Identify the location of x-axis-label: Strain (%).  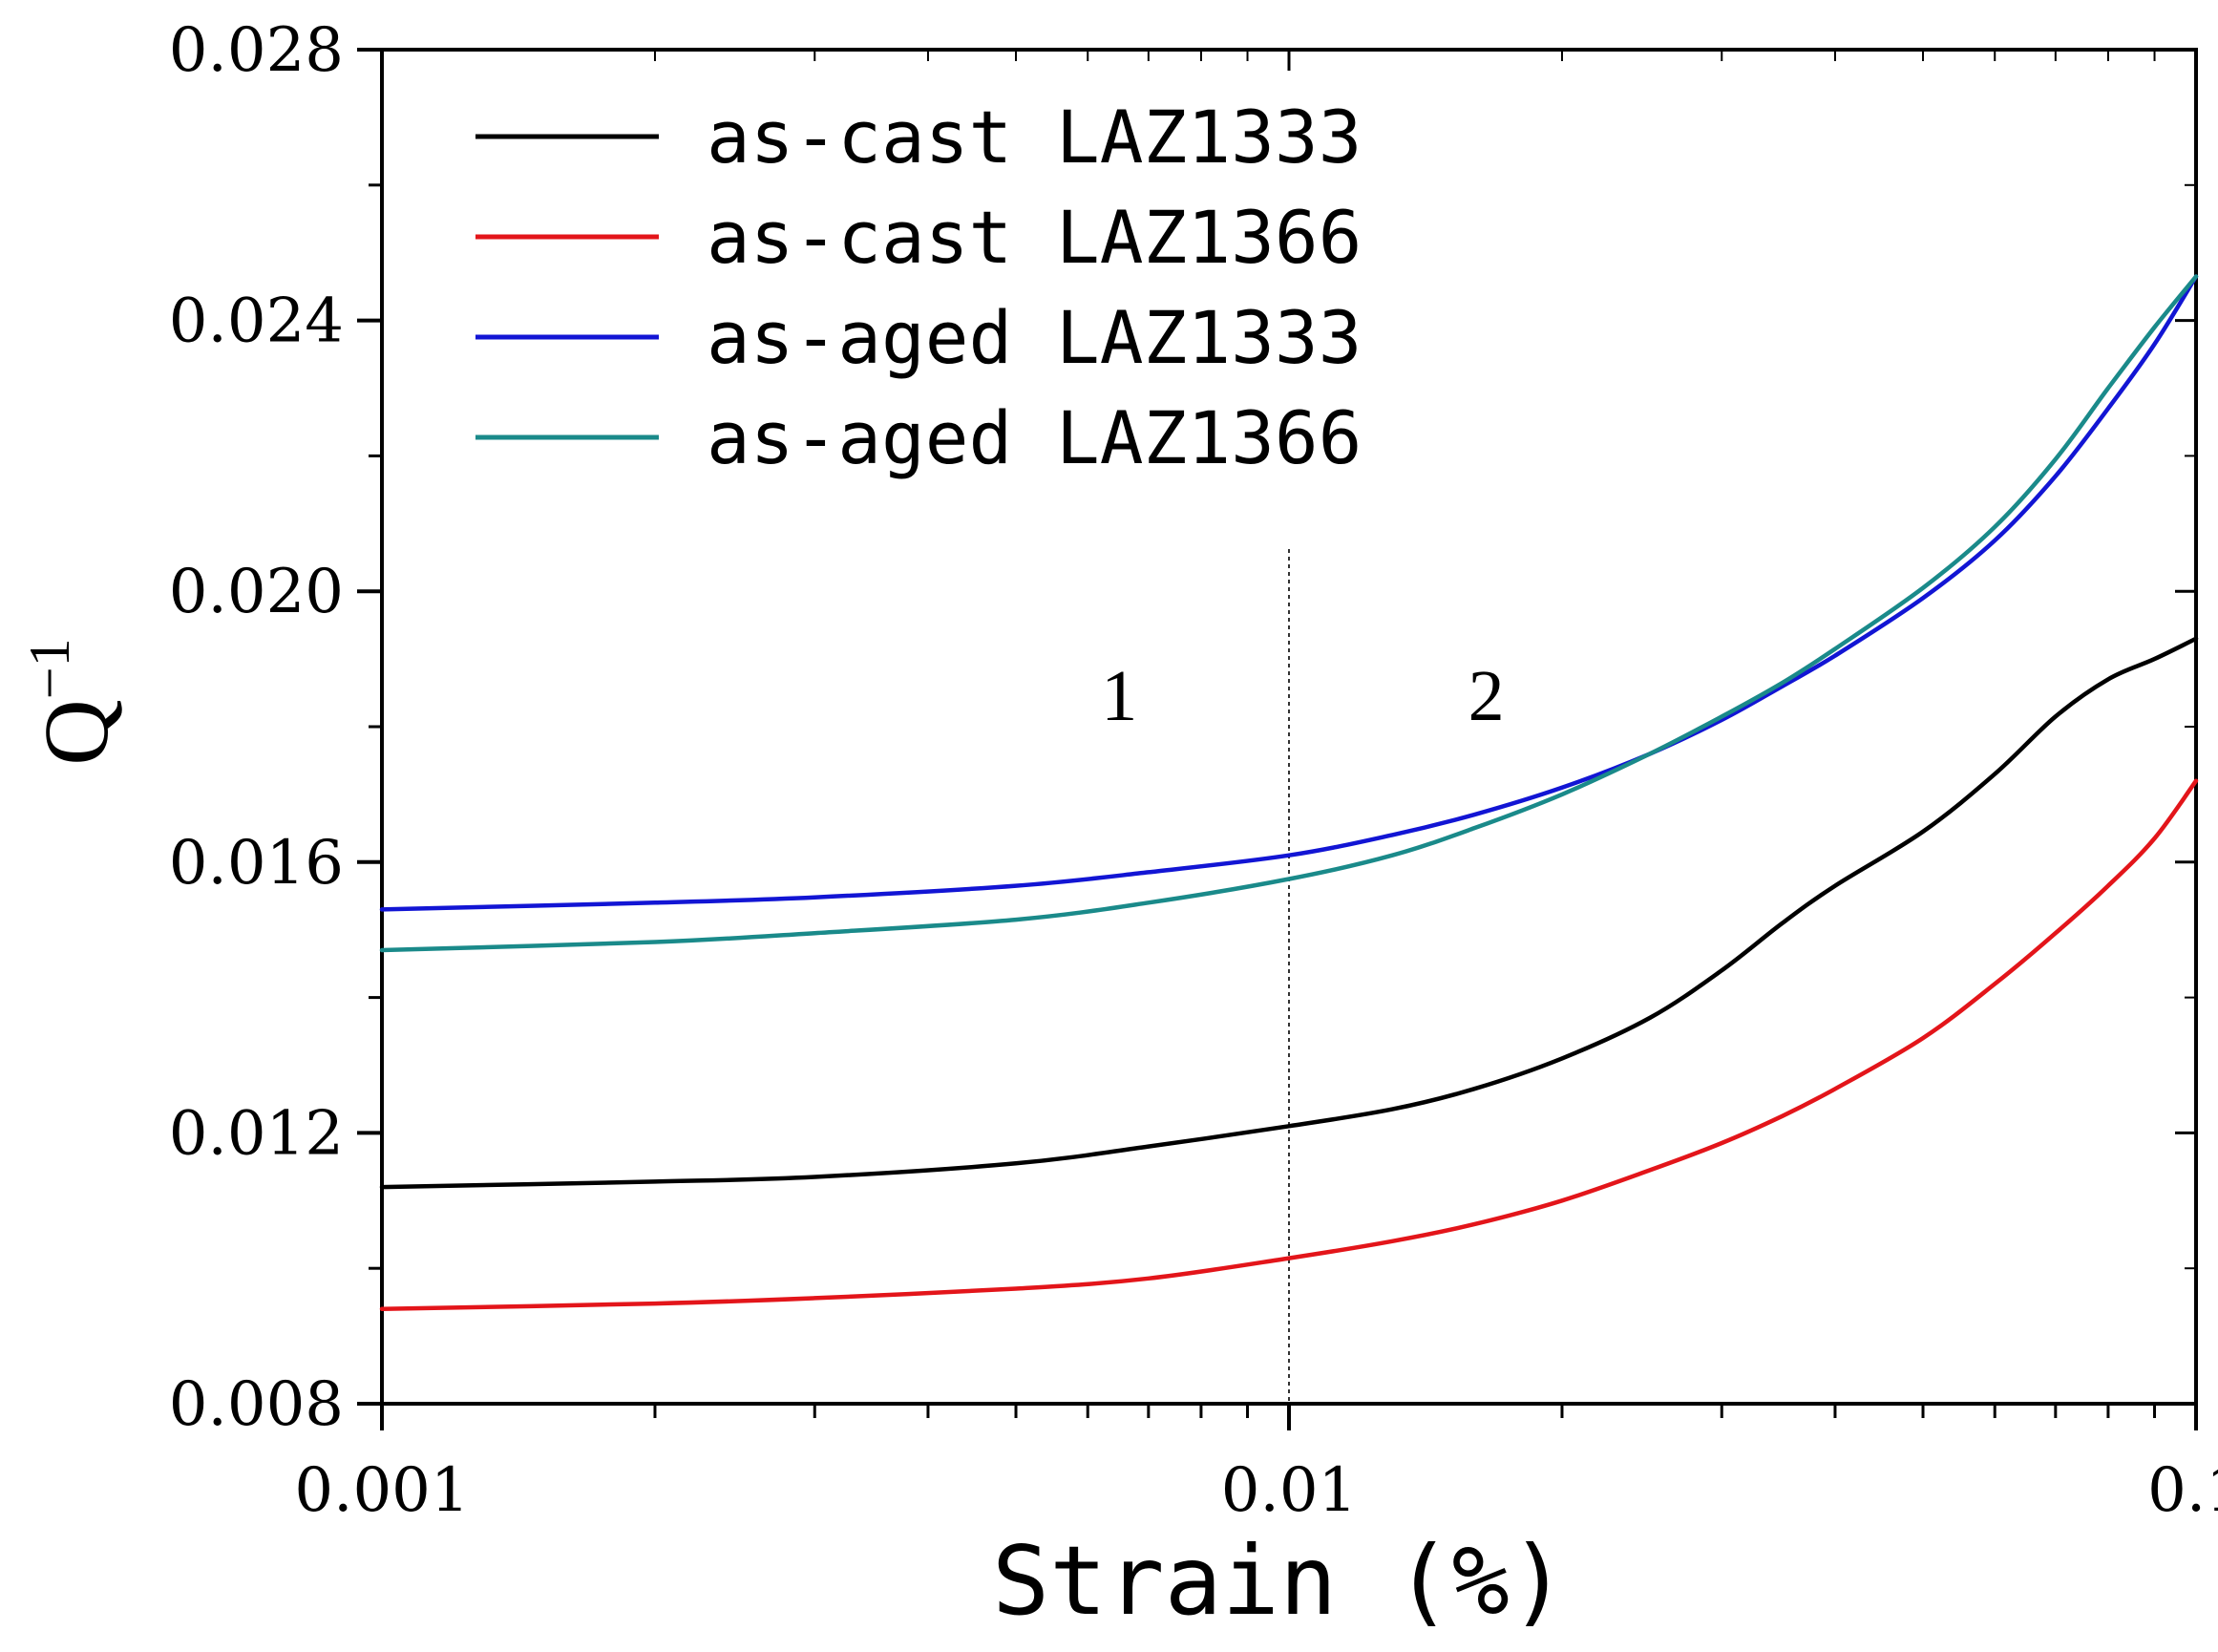
(1279, 1581).